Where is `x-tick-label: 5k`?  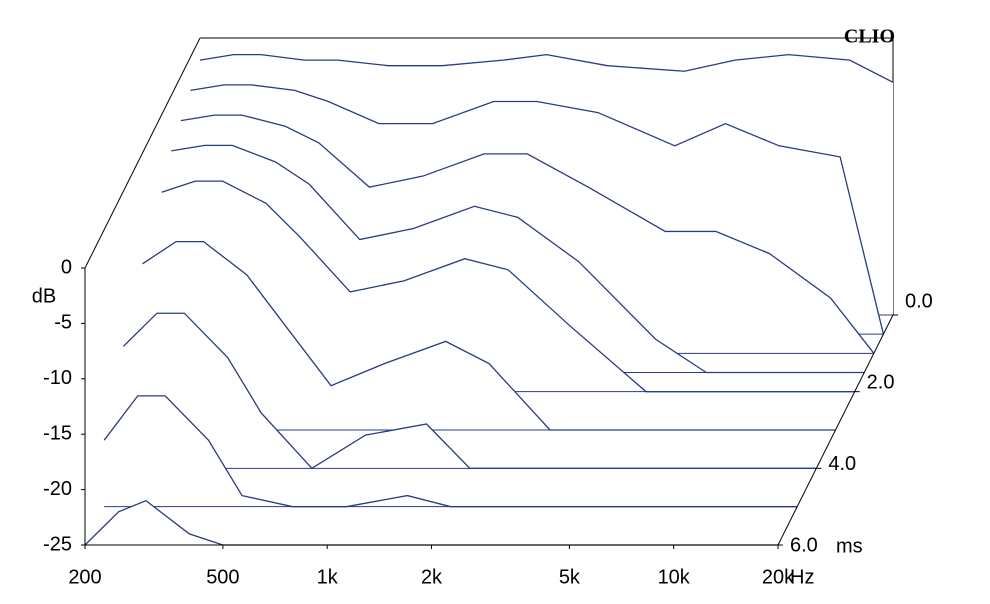 x-tick-label: 5k is located at coordinates (570, 577).